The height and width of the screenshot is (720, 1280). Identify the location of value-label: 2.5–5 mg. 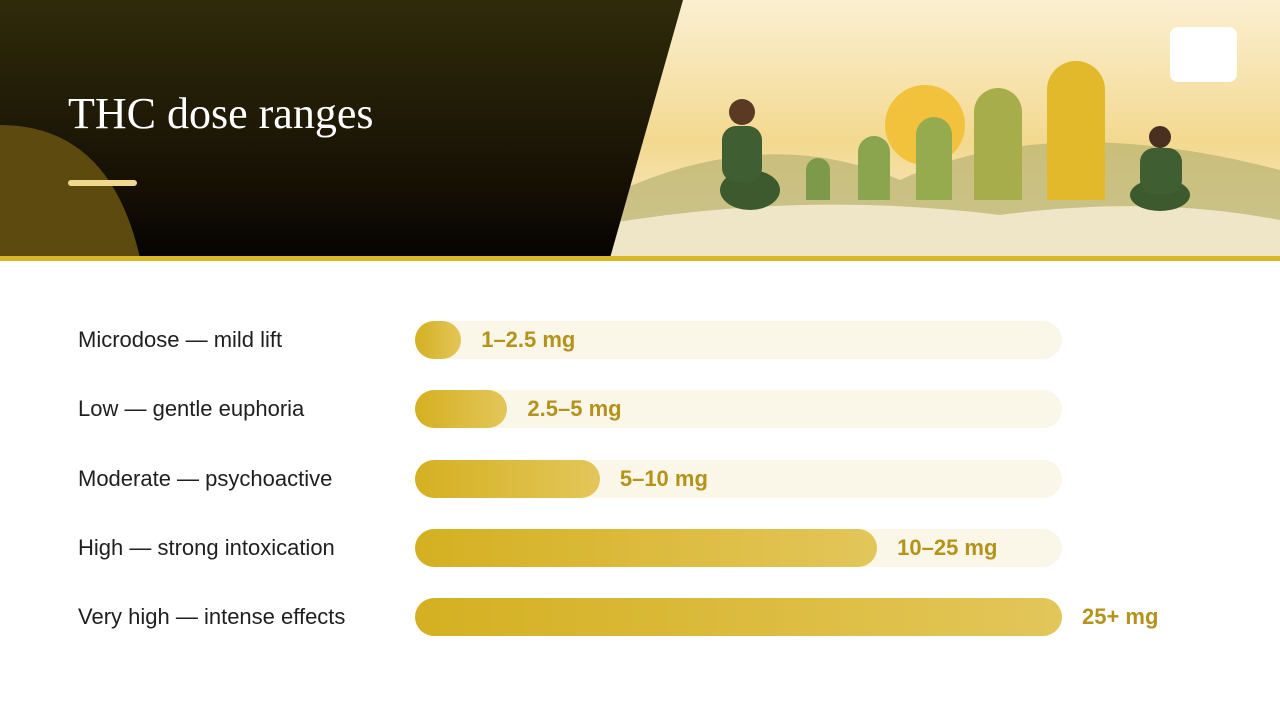
(574, 408).